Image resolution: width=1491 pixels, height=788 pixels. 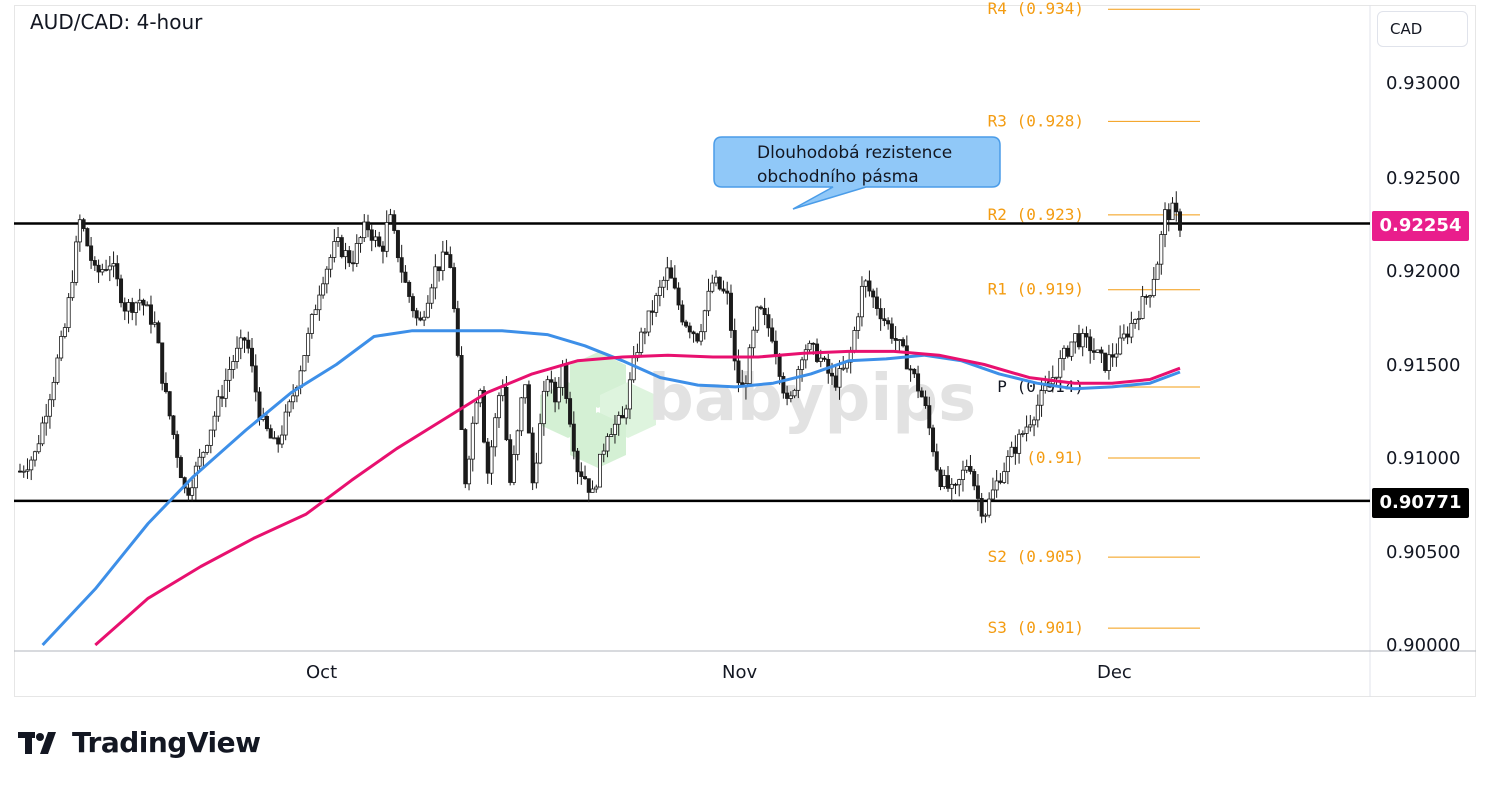 I want to click on y-tick: 0.93000, so click(x=1423, y=83).